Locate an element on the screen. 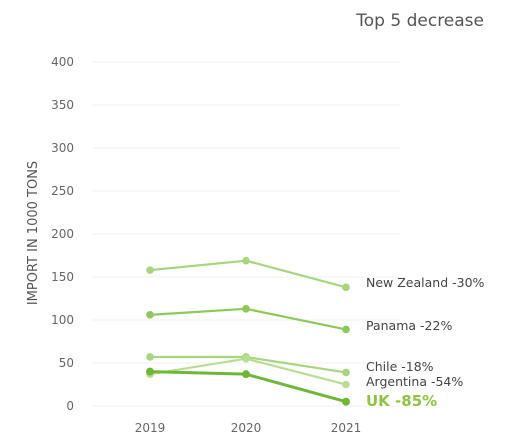 This screenshot has width=513, height=439. series-label-argentina: Argentina -54% is located at coordinates (414, 381).